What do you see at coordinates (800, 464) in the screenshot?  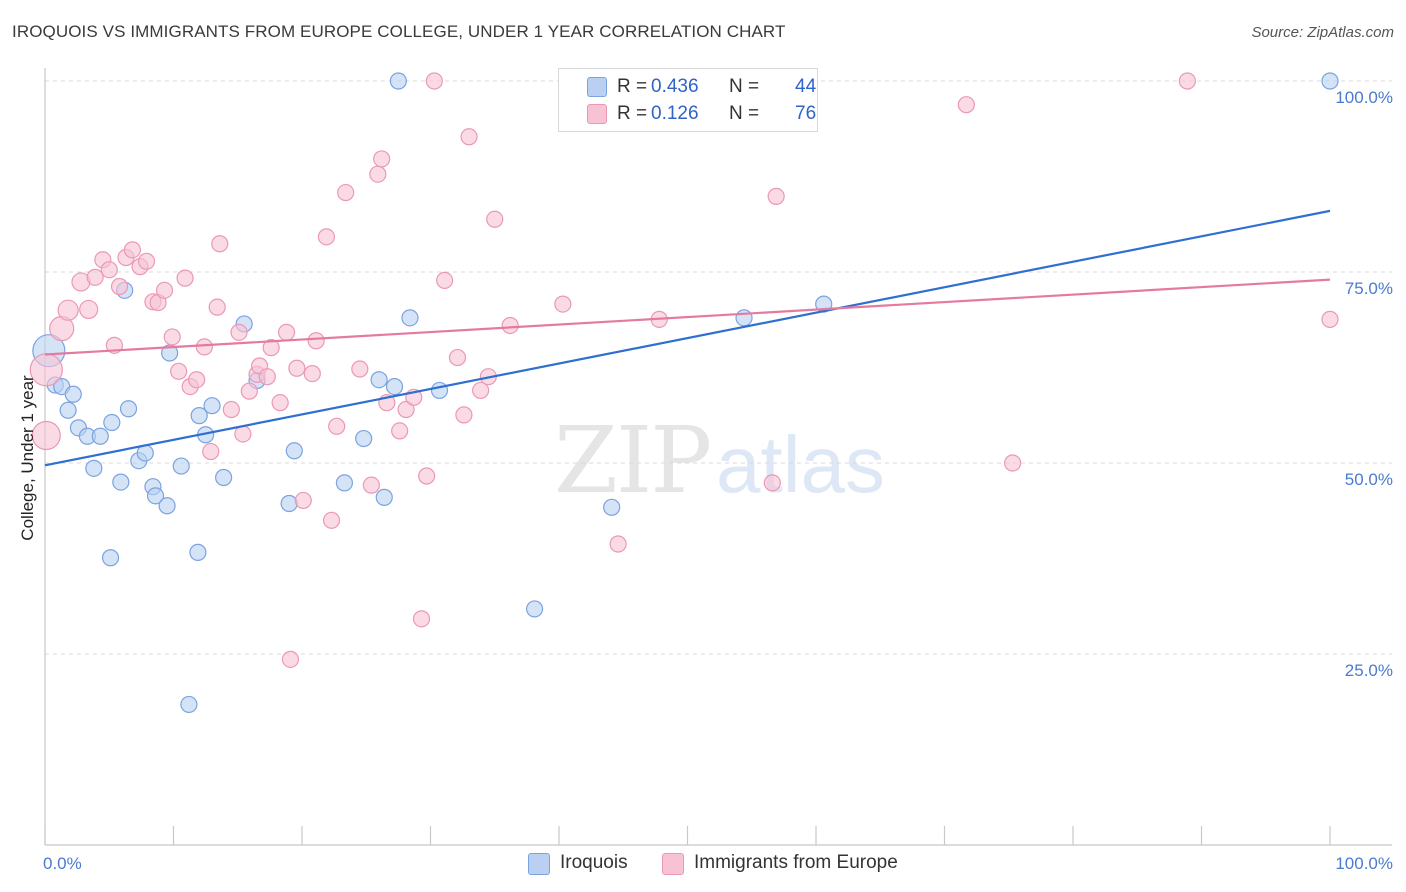 I see `watermark-atlas: atlas` at bounding box center [800, 464].